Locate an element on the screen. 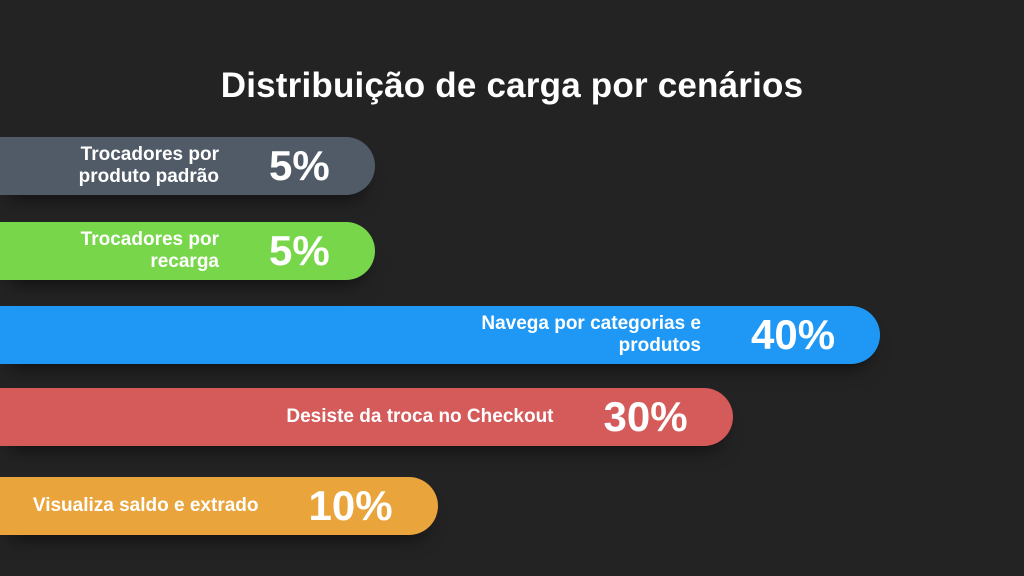 The width and height of the screenshot is (1024, 576). bar-category-label-line: recarga is located at coordinates (184, 261).